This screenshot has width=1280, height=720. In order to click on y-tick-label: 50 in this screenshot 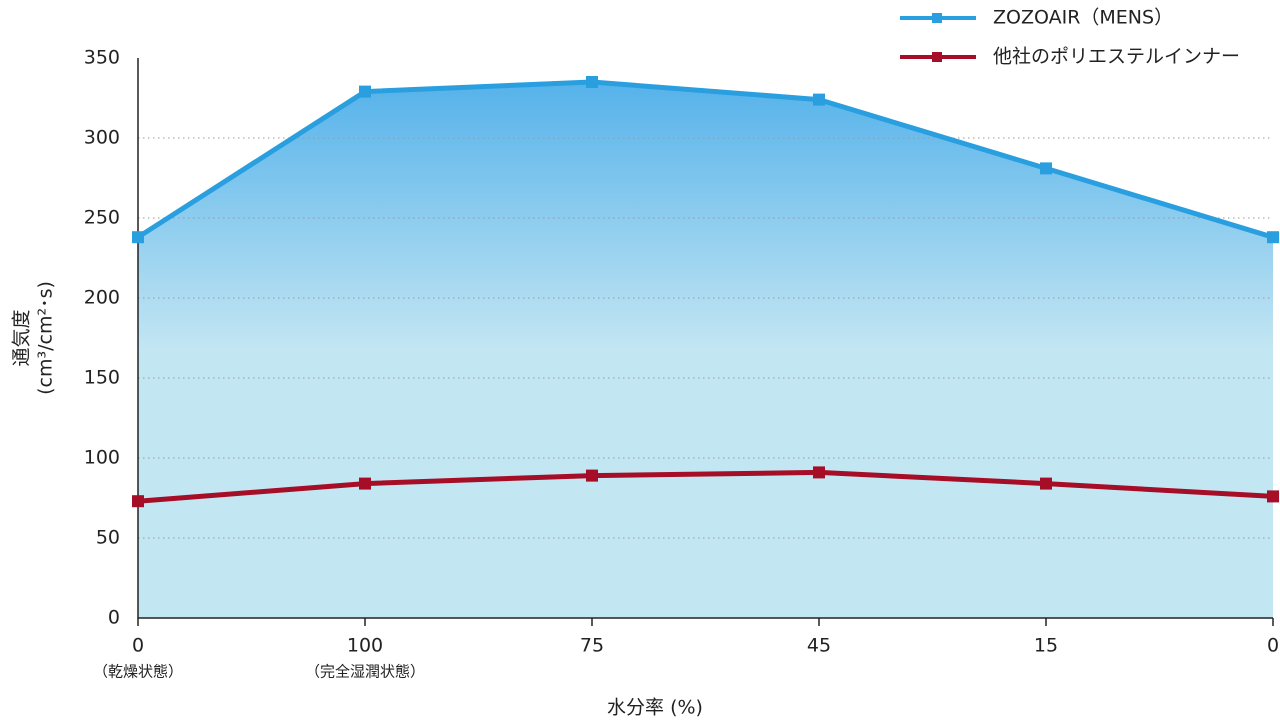, I will do `click(108, 538)`.